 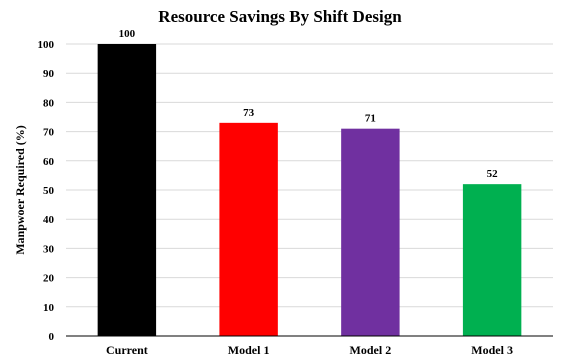 I want to click on x-tick-label: Current, so click(x=127, y=350).